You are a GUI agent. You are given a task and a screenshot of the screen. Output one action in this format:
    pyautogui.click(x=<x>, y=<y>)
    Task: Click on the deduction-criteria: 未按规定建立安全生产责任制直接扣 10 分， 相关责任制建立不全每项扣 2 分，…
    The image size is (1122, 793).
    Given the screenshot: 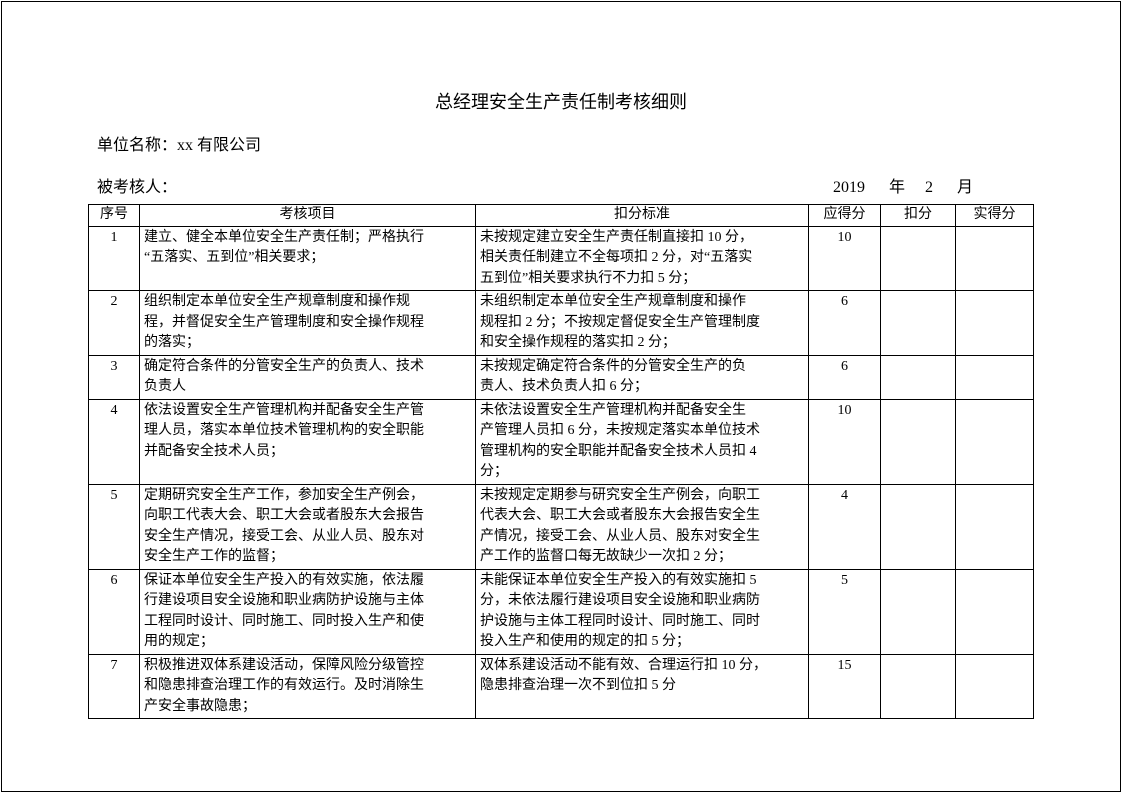 What is the action you would take?
    pyautogui.click(x=642, y=258)
    